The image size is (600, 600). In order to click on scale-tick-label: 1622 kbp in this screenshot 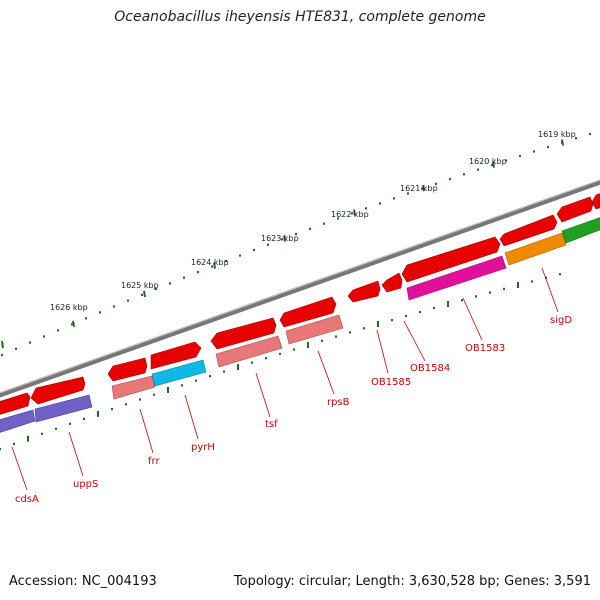, I will do `click(350, 214)`.